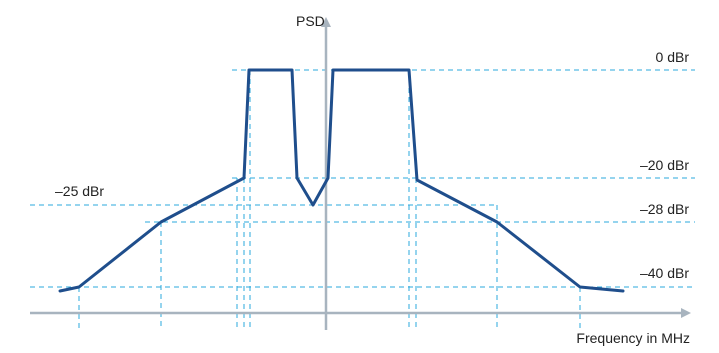  What do you see at coordinates (664, 209) in the screenshot?
I see `level-label-28dbr: –28 dBr` at bounding box center [664, 209].